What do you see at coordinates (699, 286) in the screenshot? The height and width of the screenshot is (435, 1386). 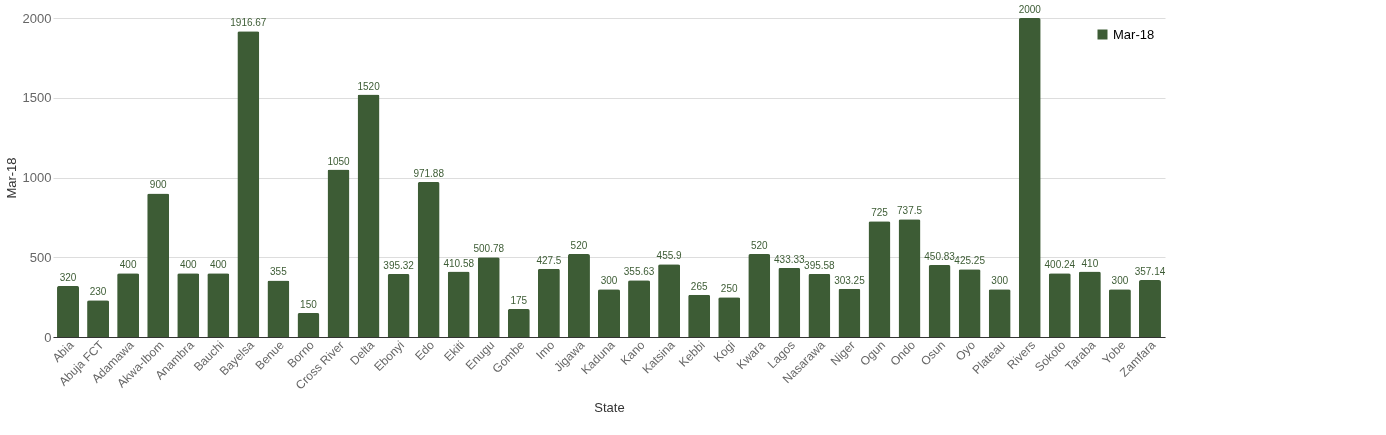 I see `data-label: 265` at bounding box center [699, 286].